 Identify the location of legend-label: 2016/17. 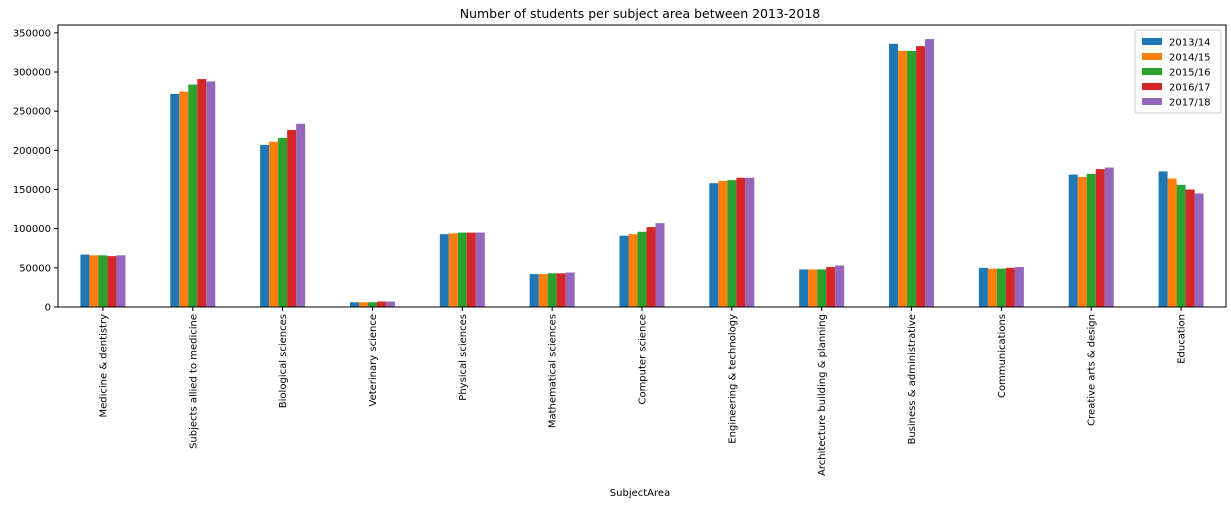
(1190, 88).